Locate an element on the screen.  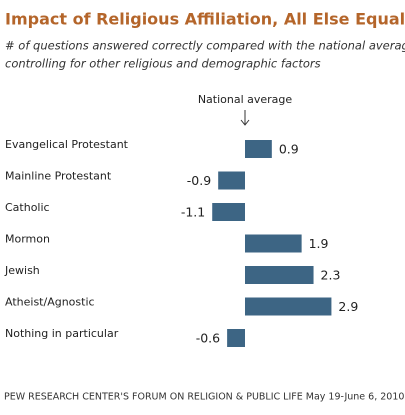
category-label: Mormon is located at coordinates (27, 239).